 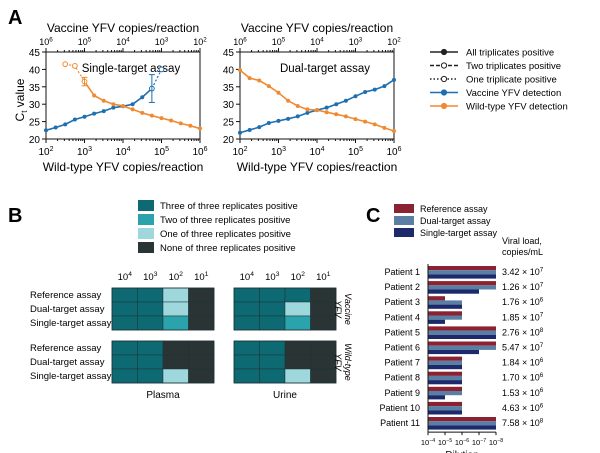 What do you see at coordinates (522, 252) in the screenshot?
I see `viral-load-header: copies/mL` at bounding box center [522, 252].